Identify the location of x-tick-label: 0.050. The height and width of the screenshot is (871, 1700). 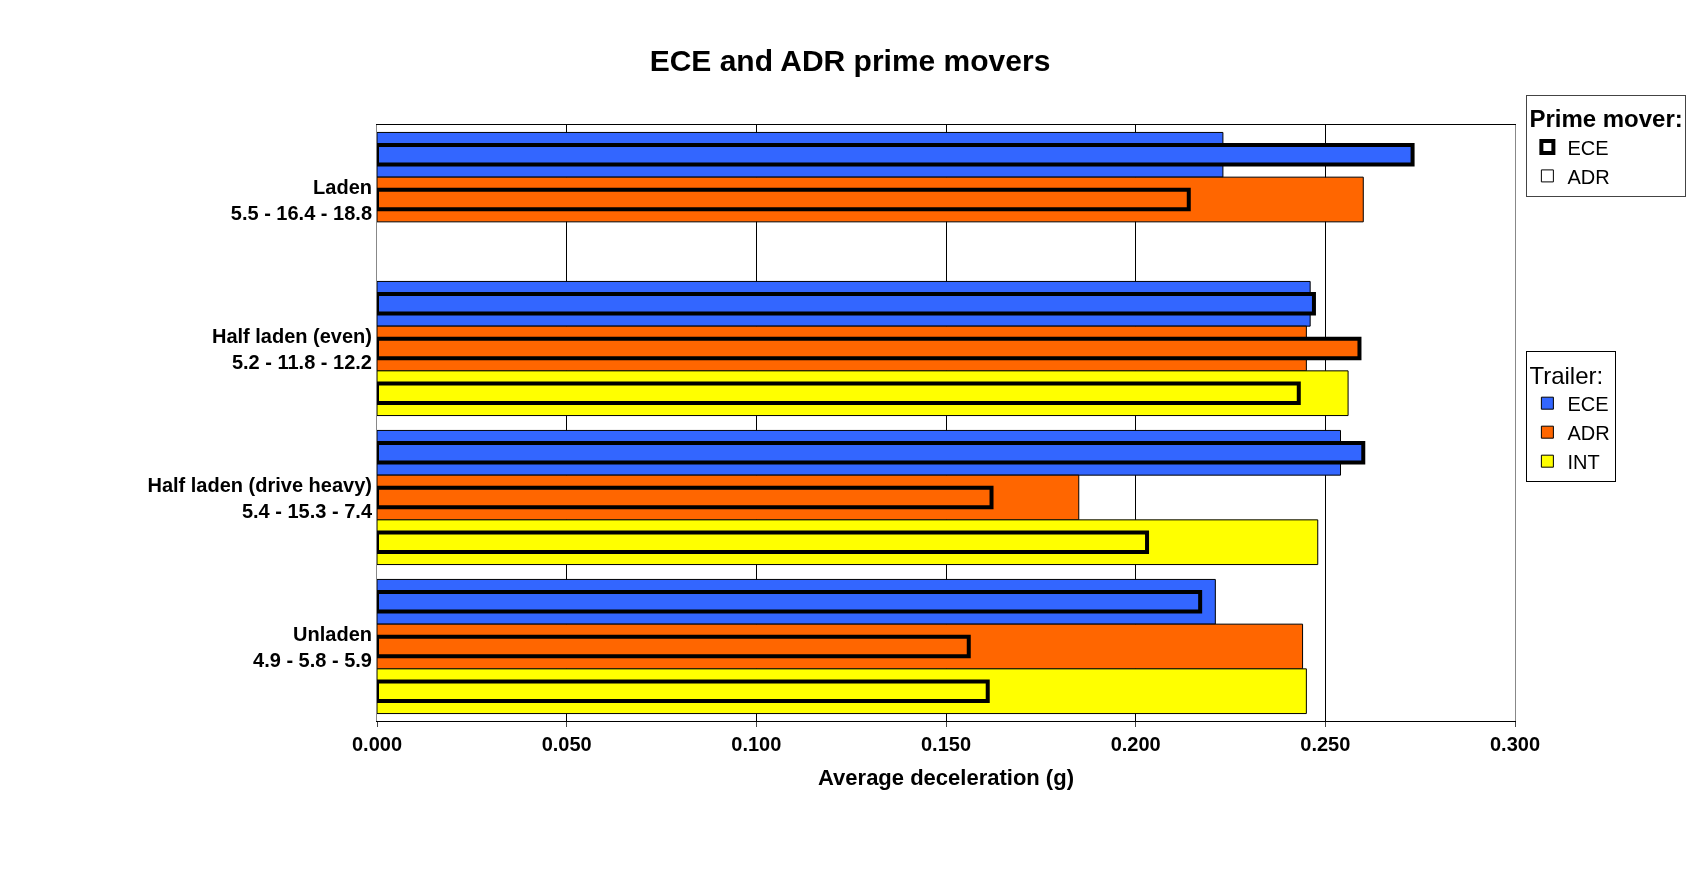
(566, 744).